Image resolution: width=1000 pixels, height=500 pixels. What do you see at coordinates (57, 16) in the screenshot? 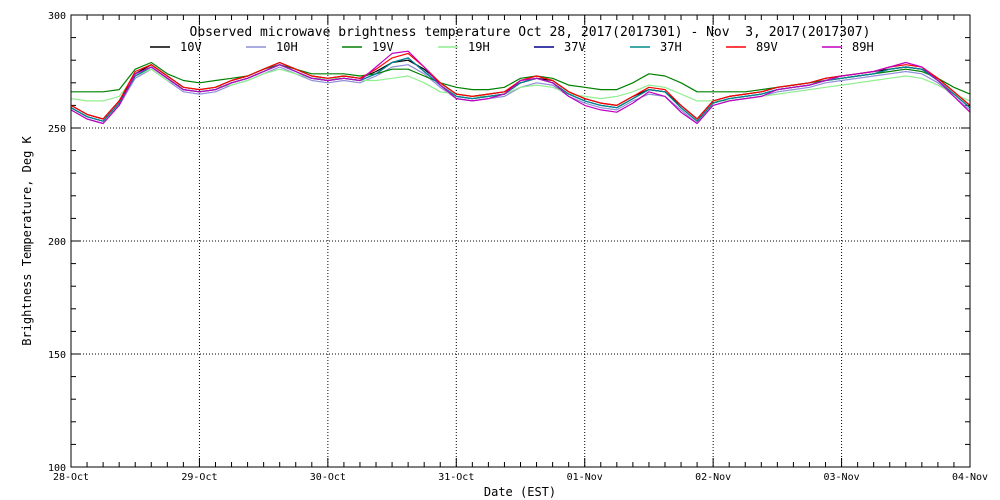
I see `y-tick-label: 300` at bounding box center [57, 16].